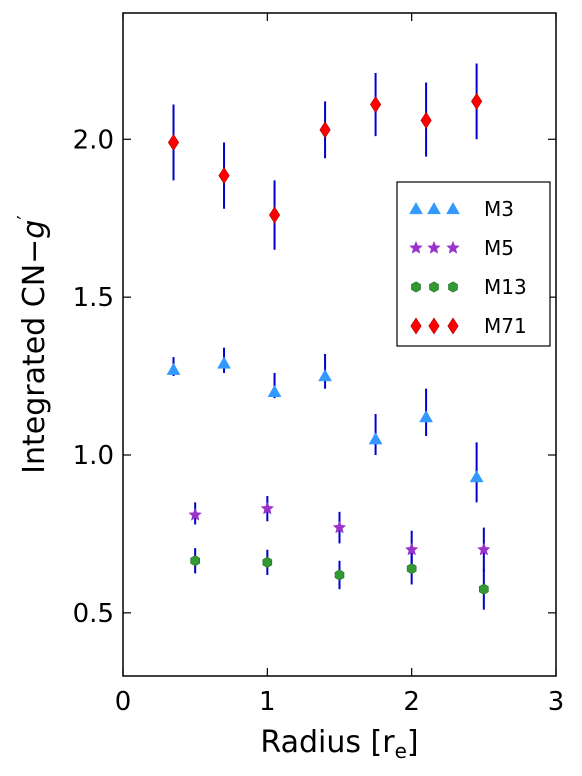 The height and width of the screenshot is (776, 582). What do you see at coordinates (93, 456) in the screenshot?
I see `y-tick-label: 1.0` at bounding box center [93, 456].